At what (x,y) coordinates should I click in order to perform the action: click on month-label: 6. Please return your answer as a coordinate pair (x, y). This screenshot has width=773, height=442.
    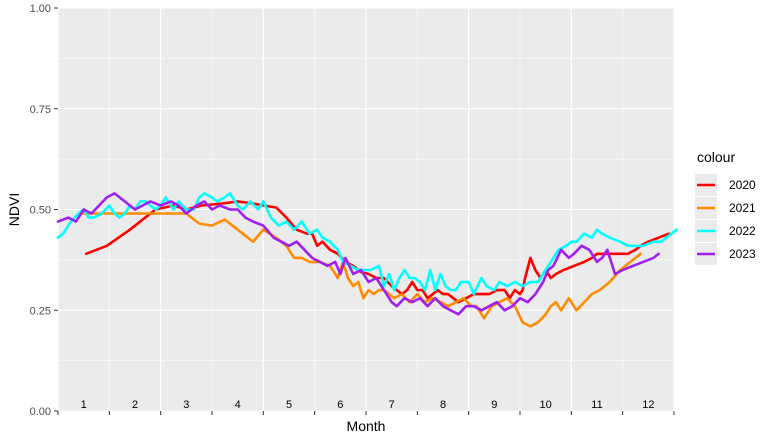
    Looking at the image, I should click on (340, 405).